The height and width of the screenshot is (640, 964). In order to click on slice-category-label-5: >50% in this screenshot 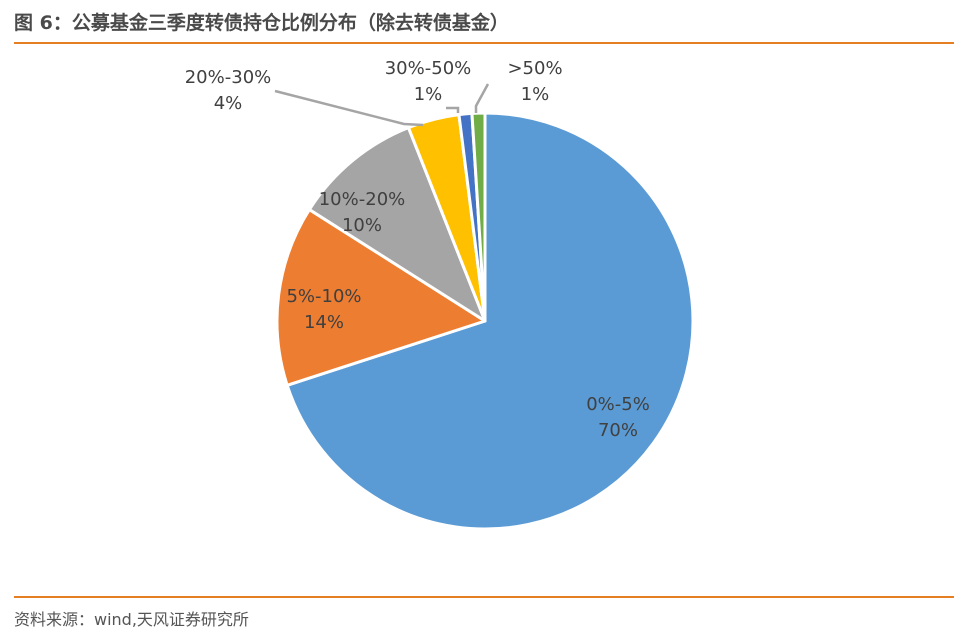, I will do `click(534, 68)`.